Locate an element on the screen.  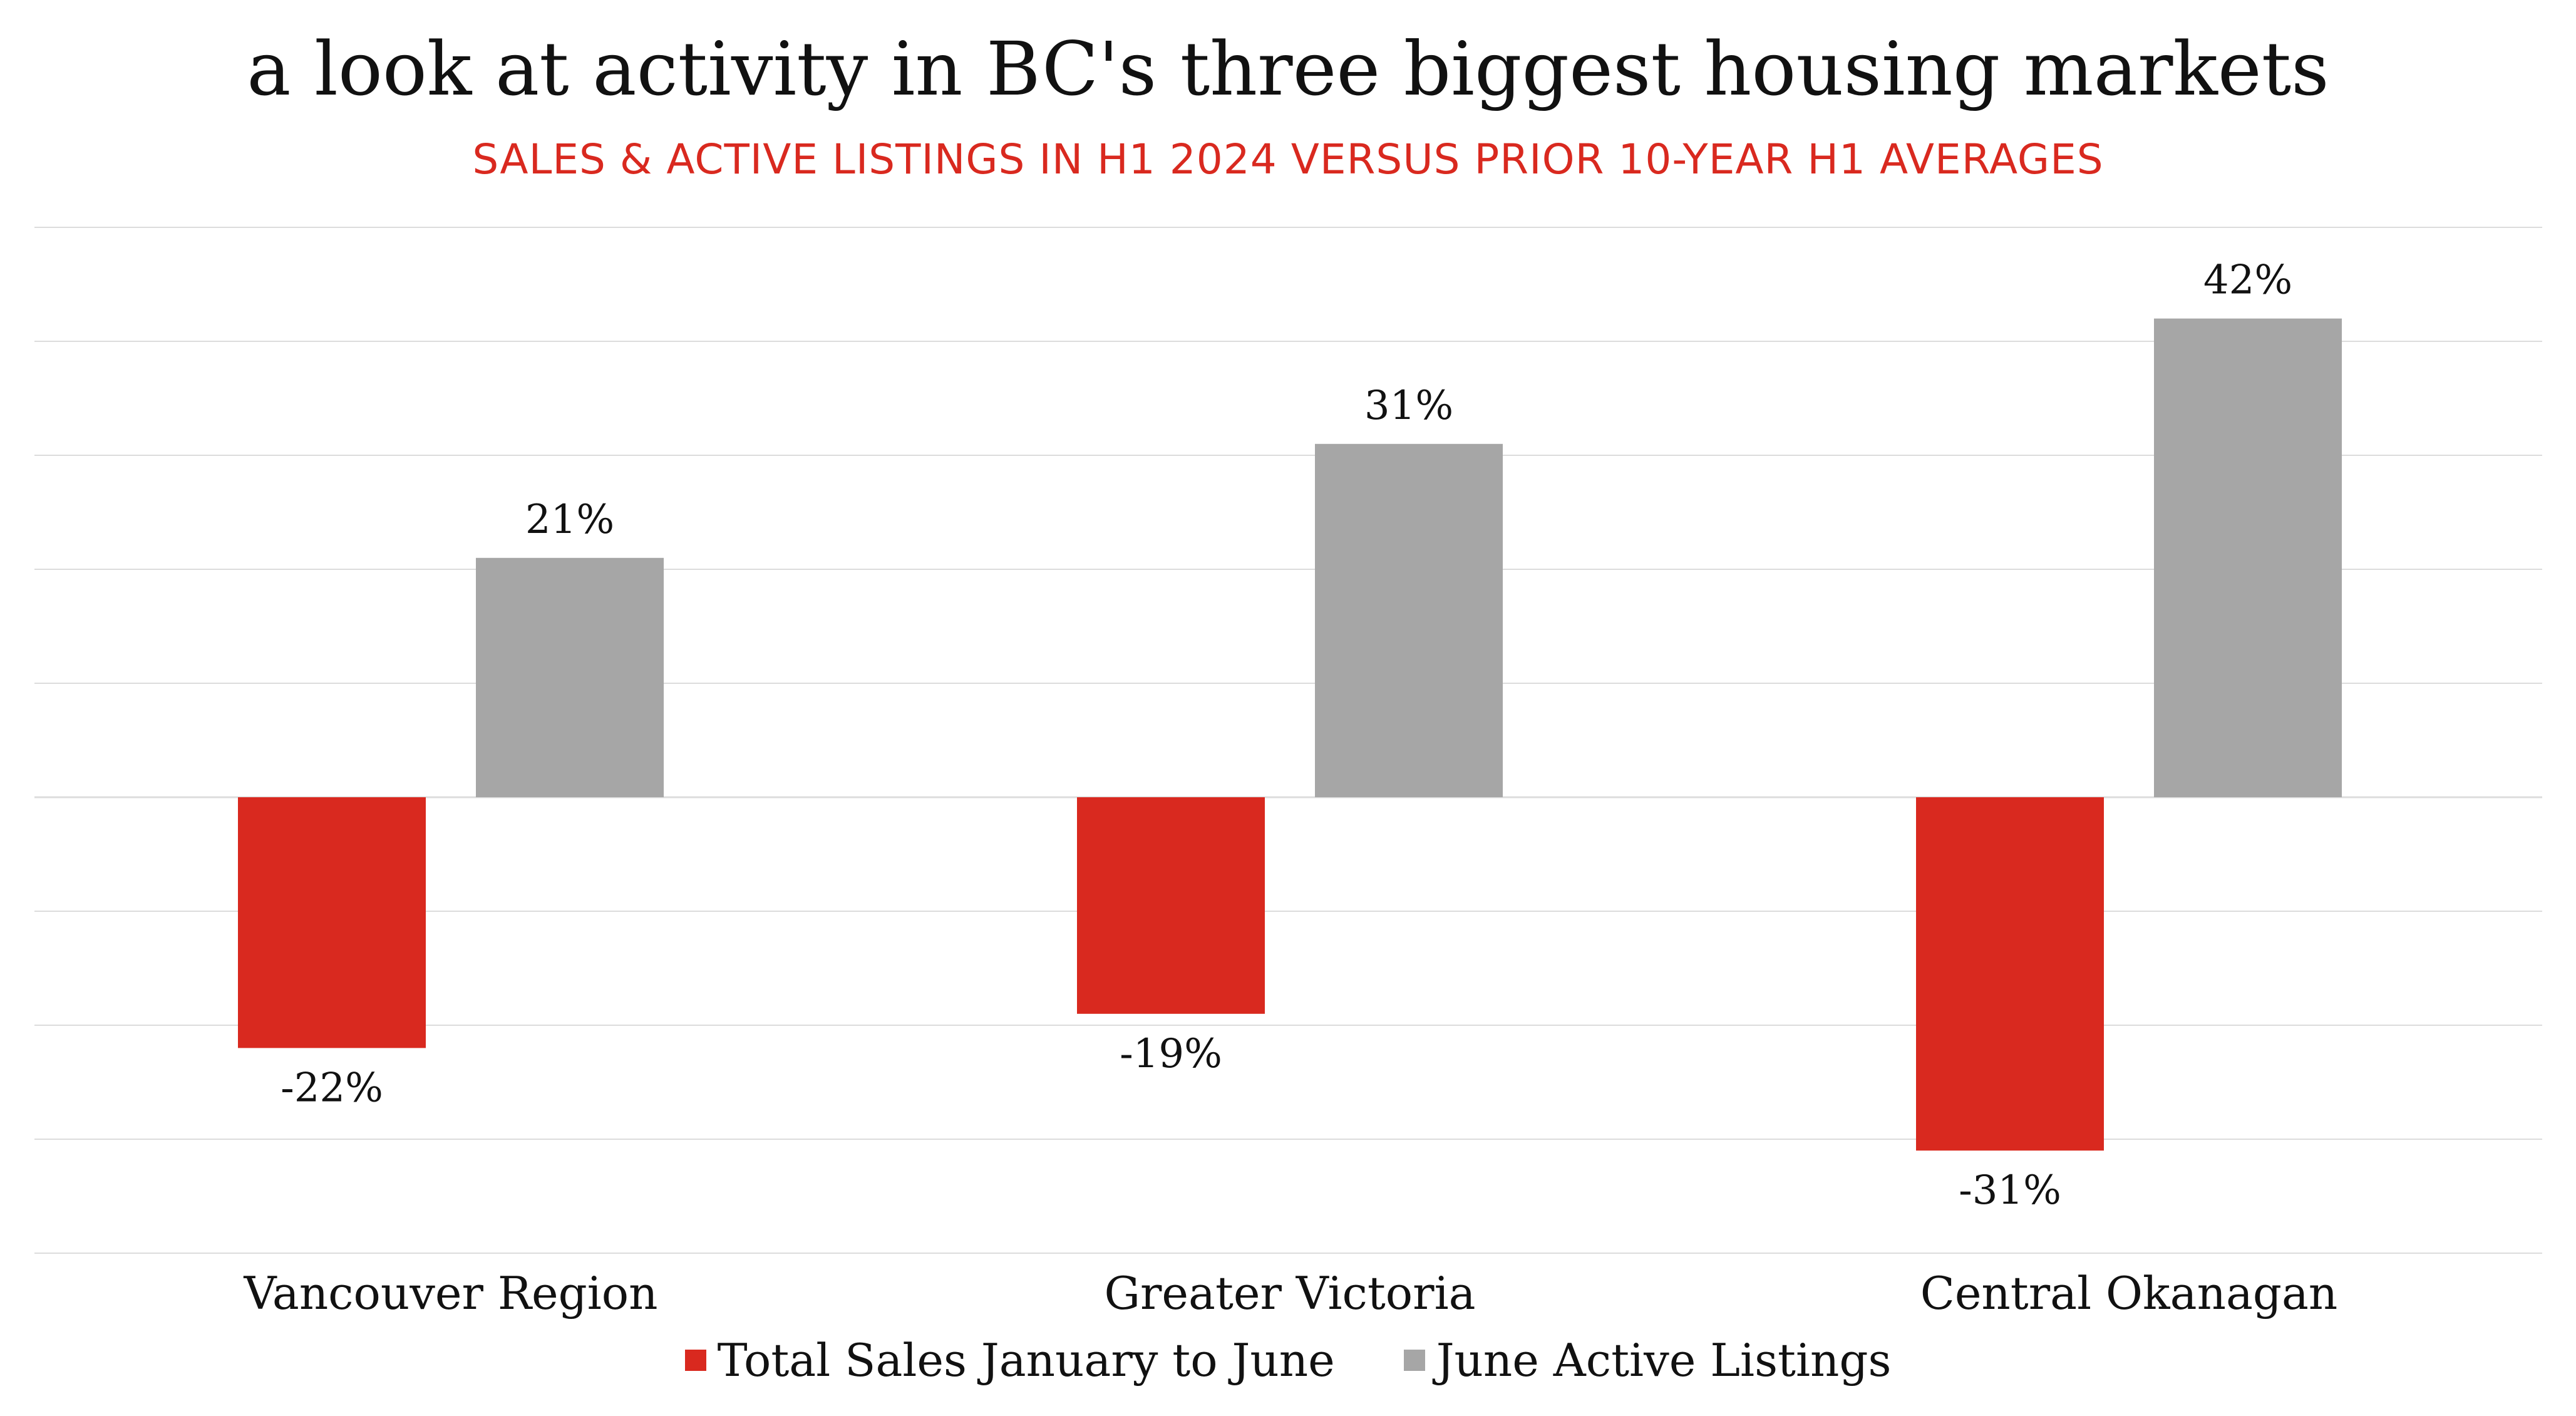
listings-value-label-3: 42% is located at coordinates (2248, 280).